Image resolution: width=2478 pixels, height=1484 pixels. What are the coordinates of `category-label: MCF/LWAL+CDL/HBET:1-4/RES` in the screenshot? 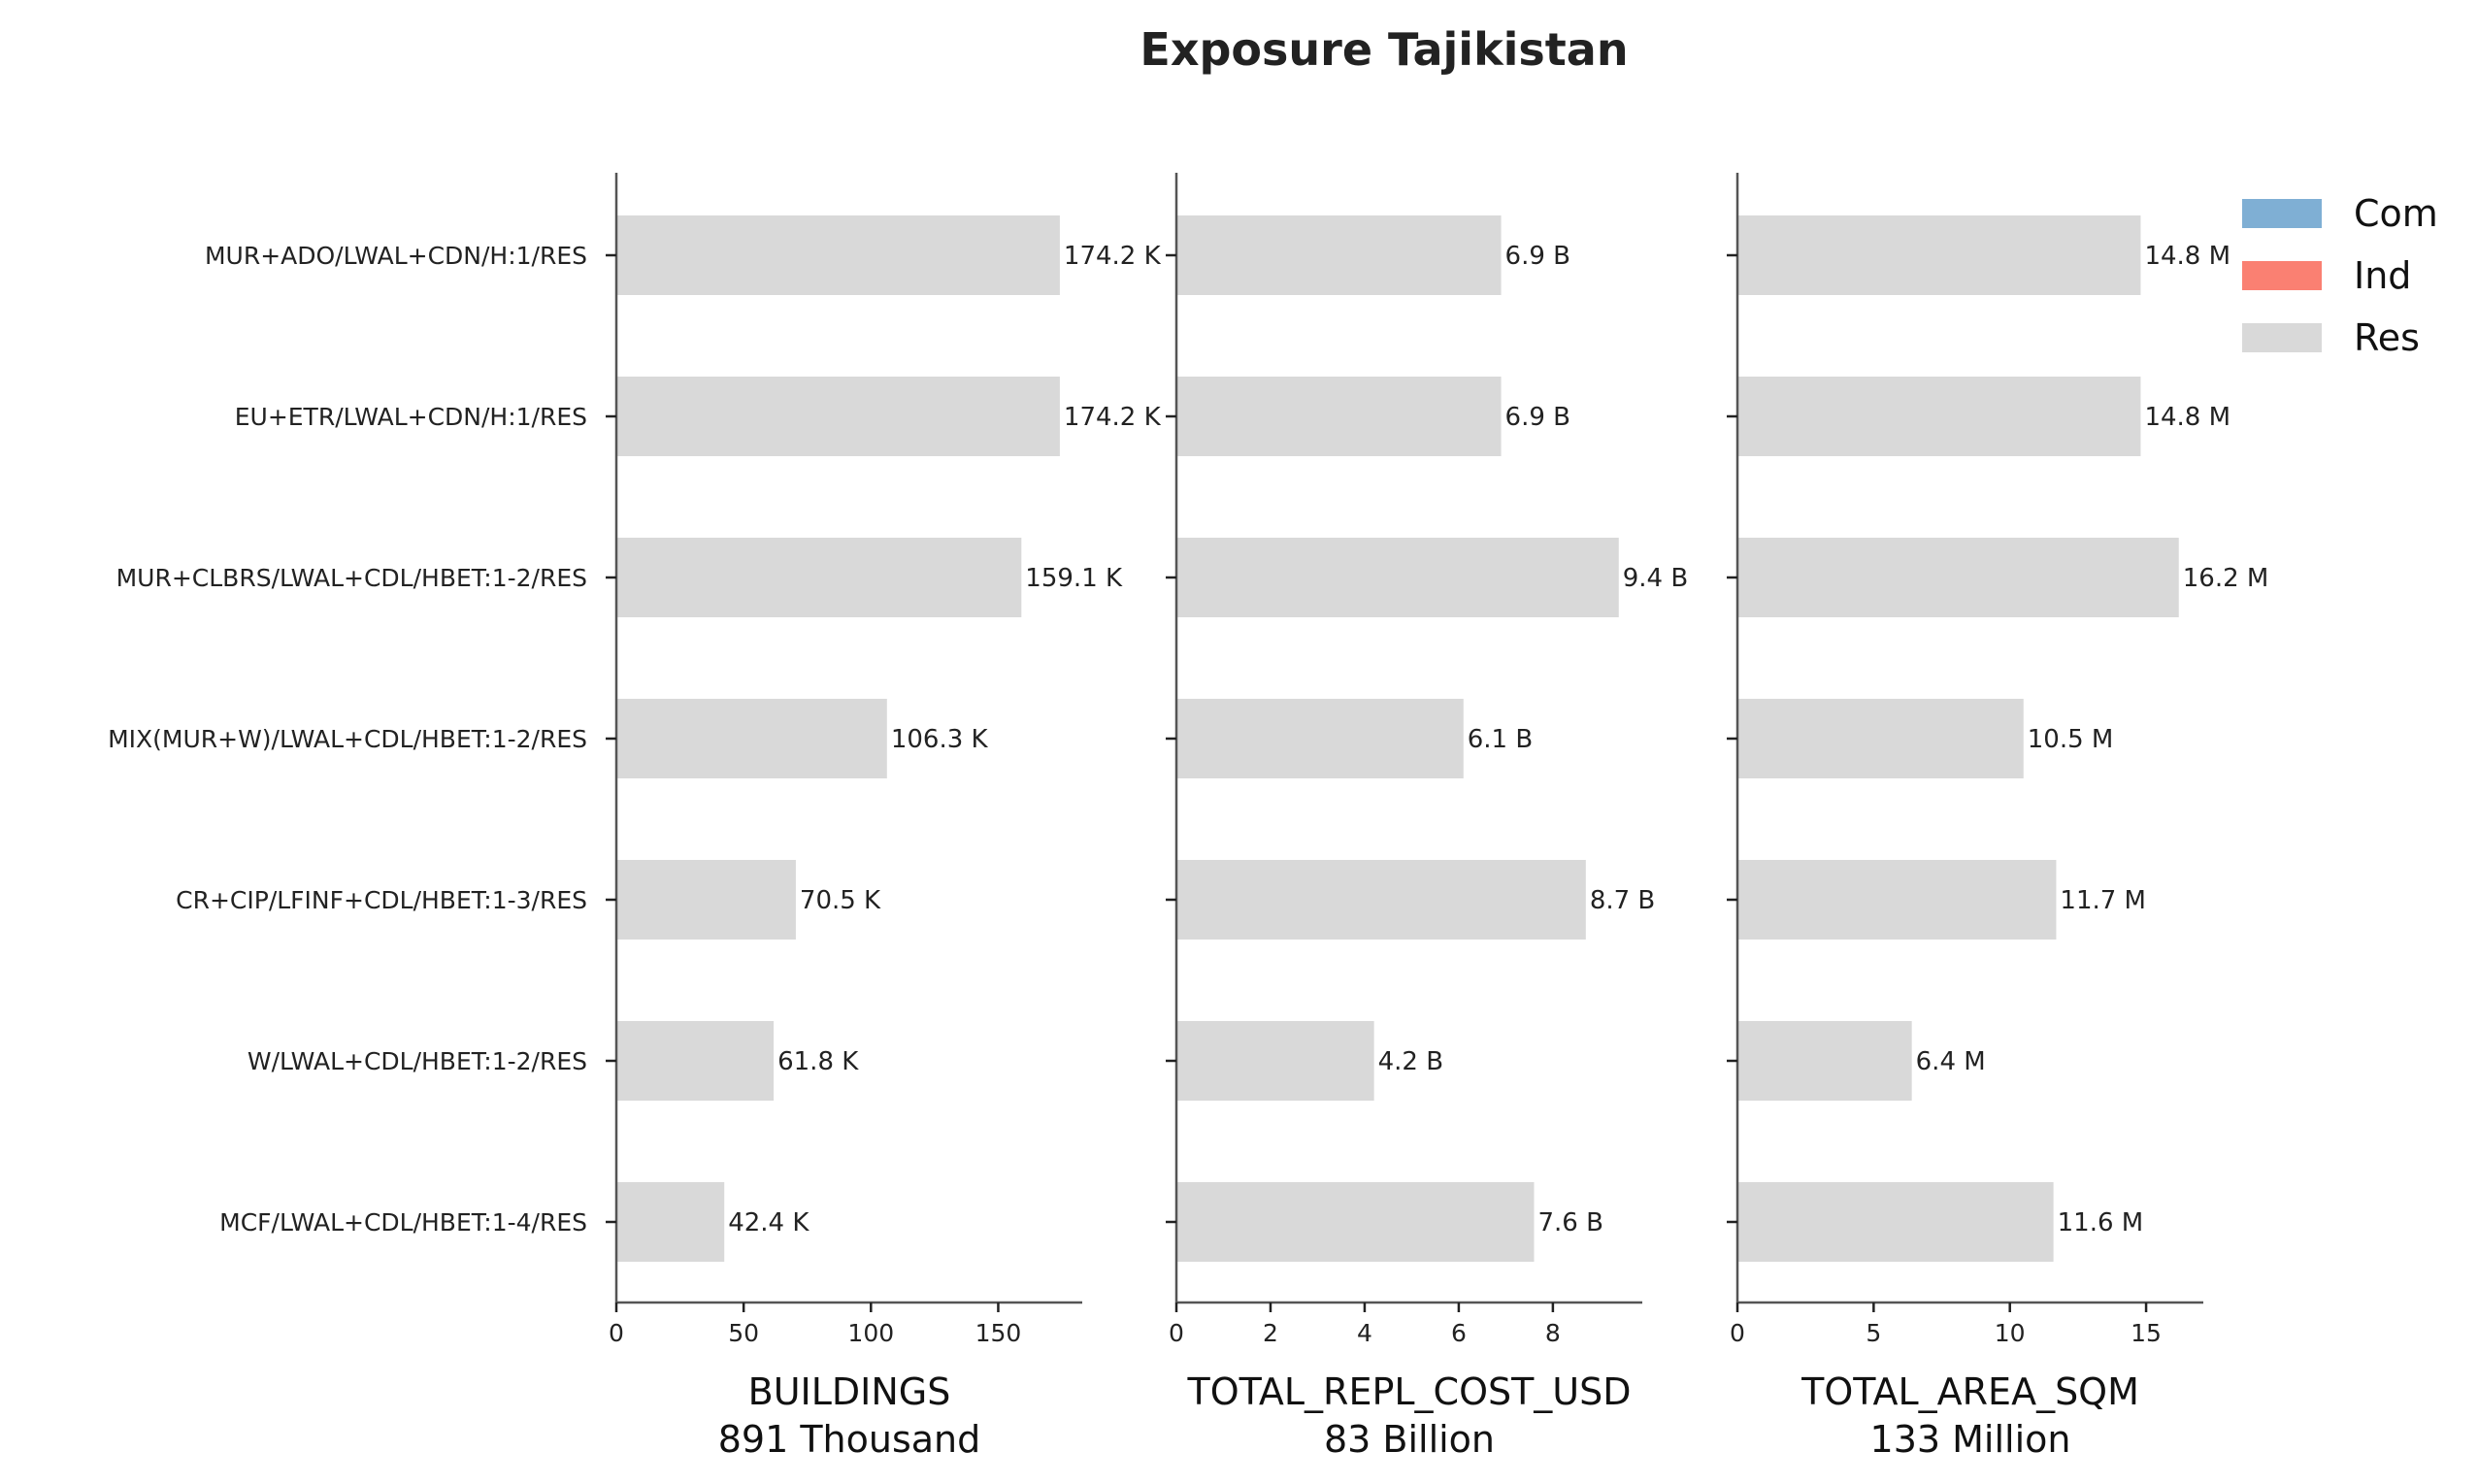 It's located at (403, 1222).